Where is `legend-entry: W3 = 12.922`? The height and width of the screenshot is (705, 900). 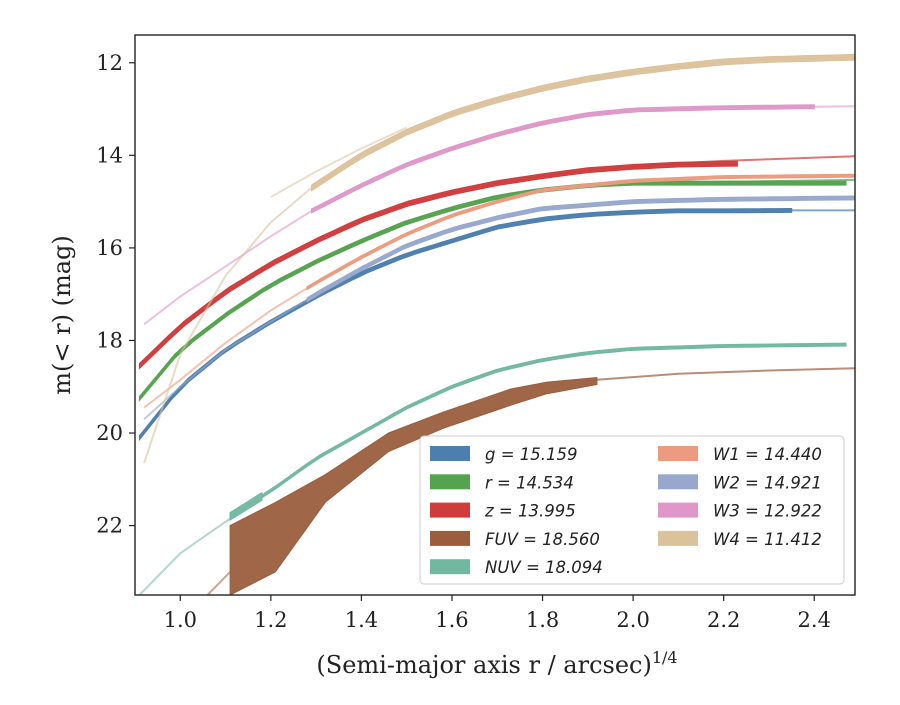
legend-entry: W3 = 12.922 is located at coordinates (767, 511).